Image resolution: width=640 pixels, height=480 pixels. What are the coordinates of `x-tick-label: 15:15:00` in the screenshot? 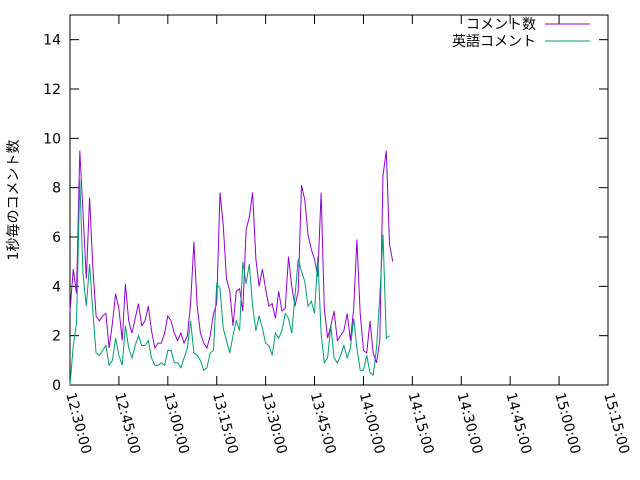 It's located at (616, 423).